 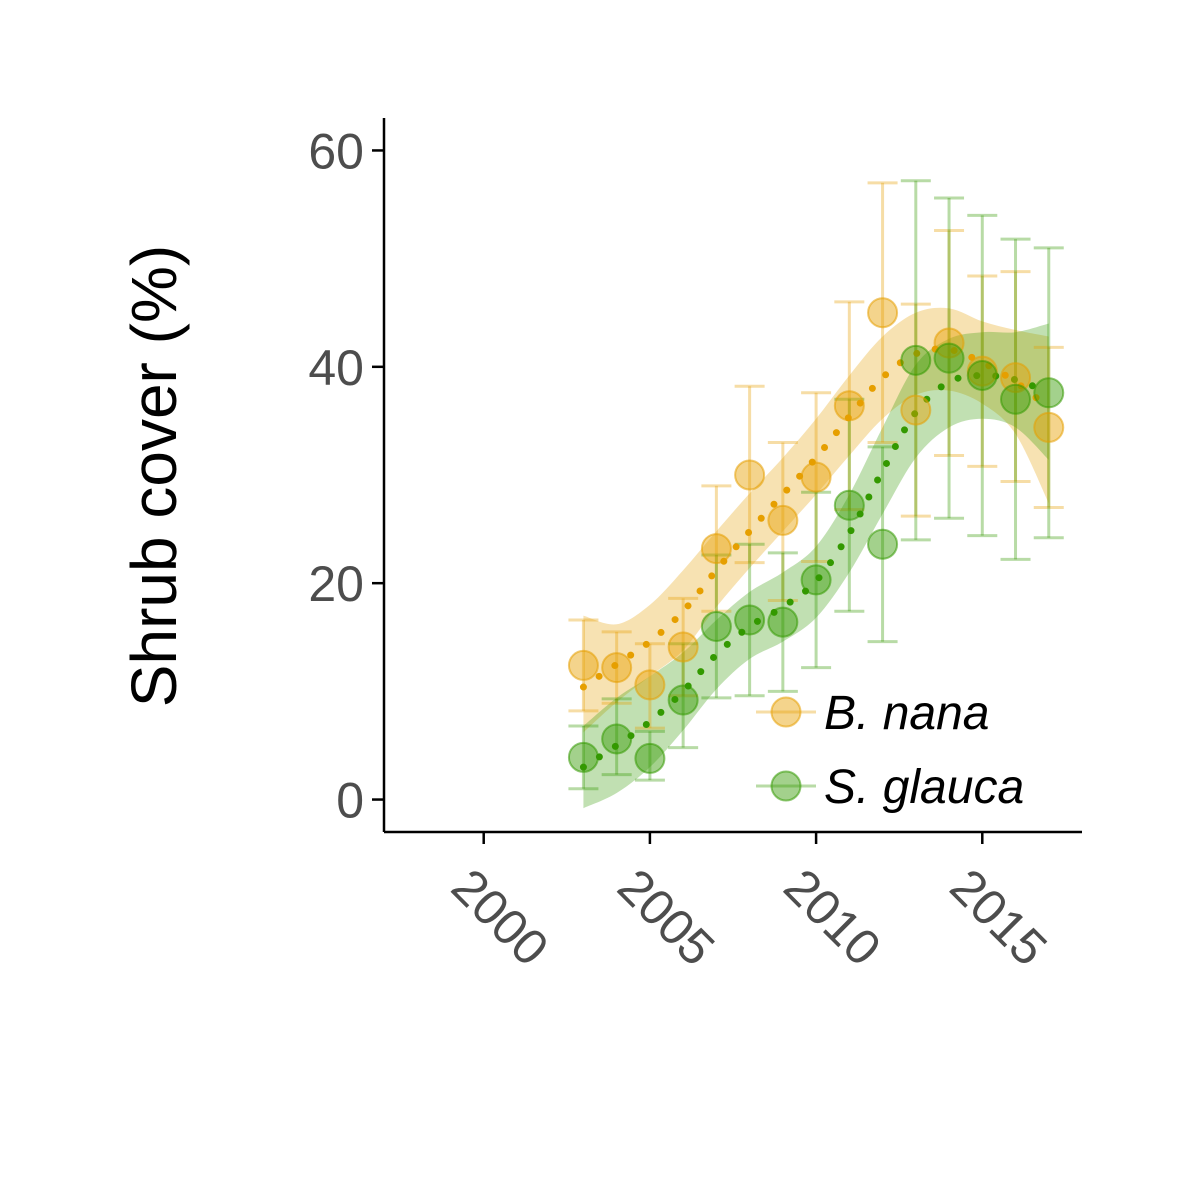 I want to click on legend-item-s-glauca: S. glauca, so click(x=890, y=787).